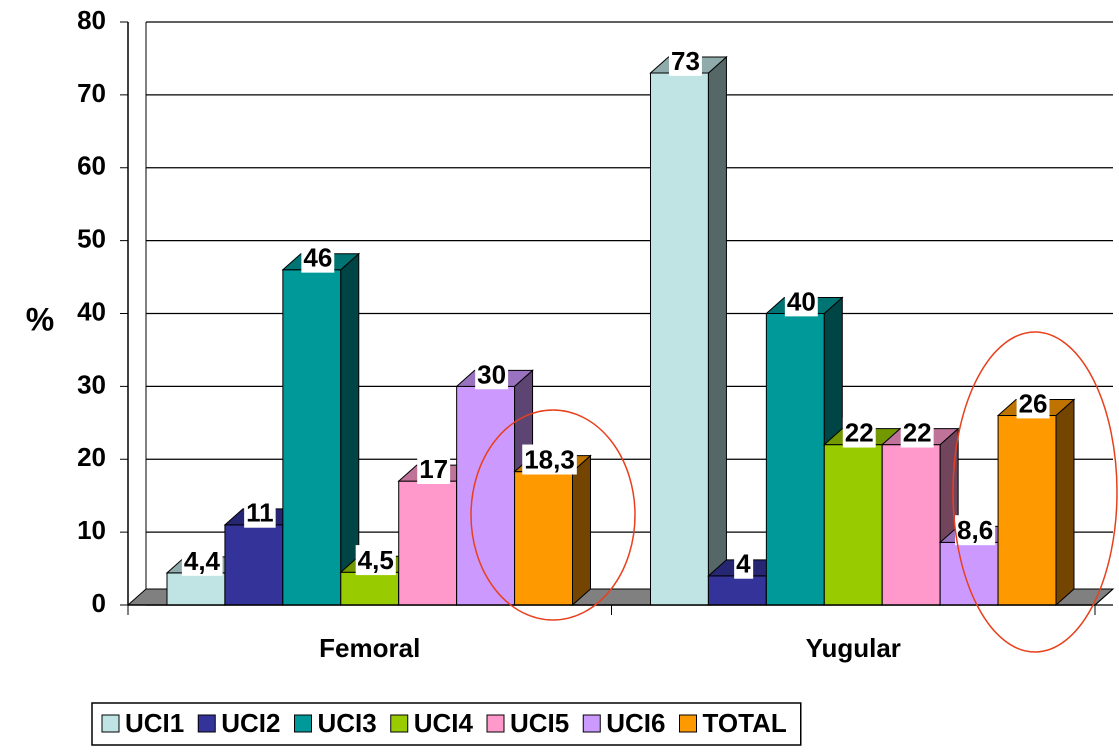  What do you see at coordinates (635, 723) in the screenshot?
I see `legend-label: UCI6` at bounding box center [635, 723].